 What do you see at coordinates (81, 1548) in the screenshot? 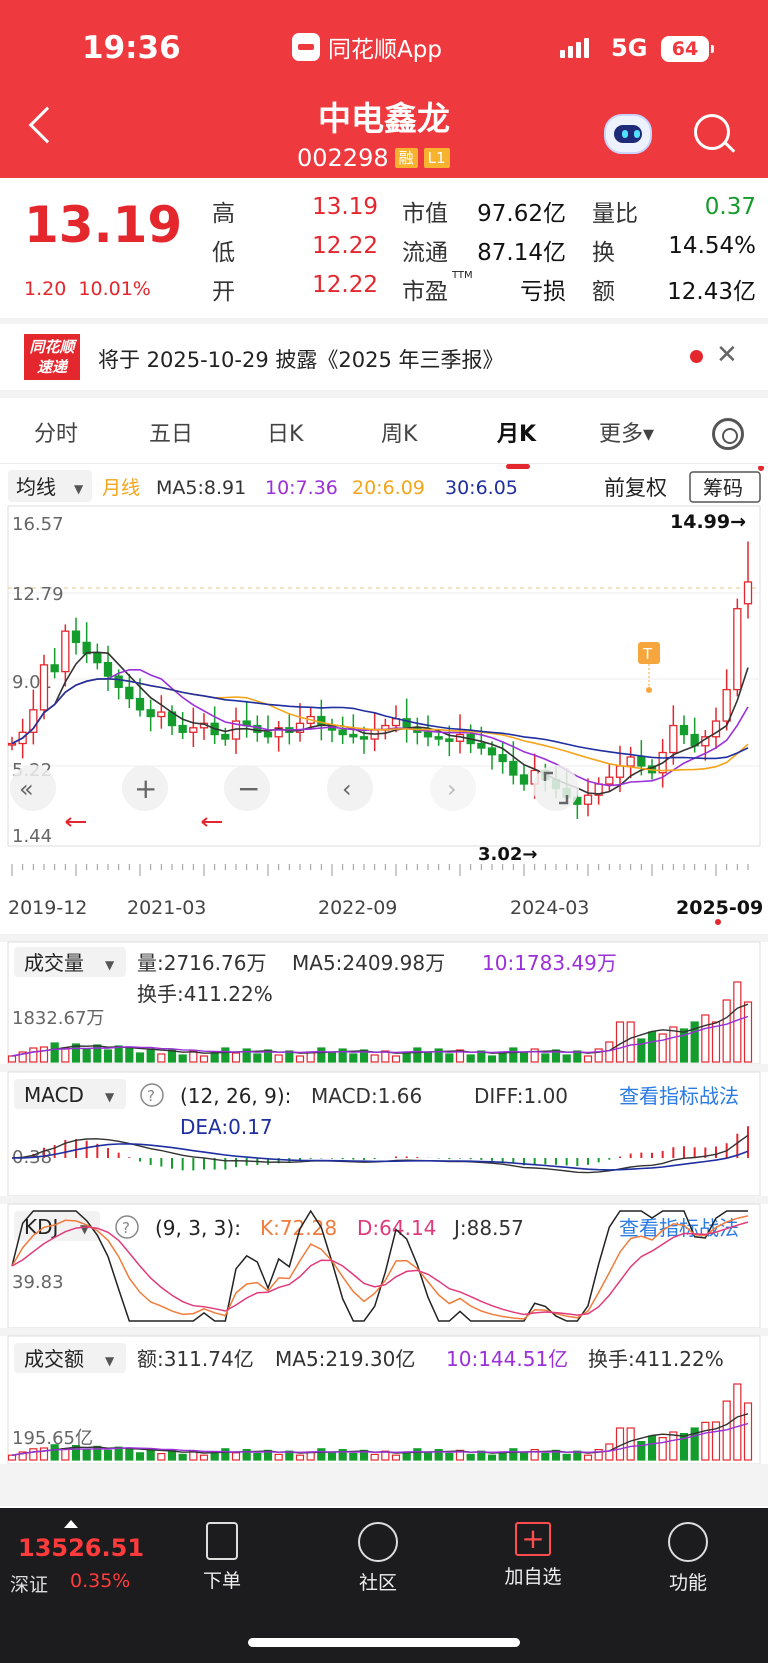
I see `index-value: 13526.51` at bounding box center [81, 1548].